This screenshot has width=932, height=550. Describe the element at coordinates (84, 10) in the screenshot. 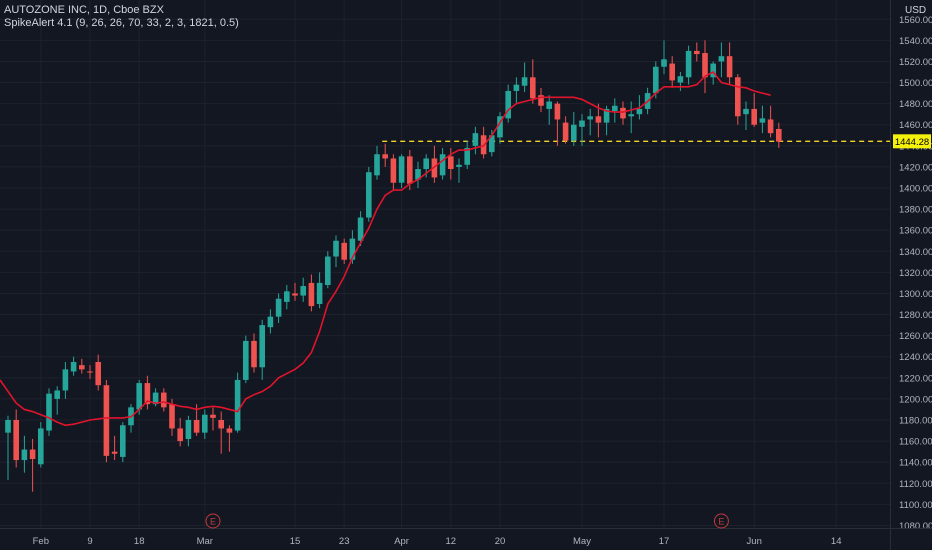

I see `symbol-title: AUTOZONE INC, 1D, Cboe BZX` at that location.